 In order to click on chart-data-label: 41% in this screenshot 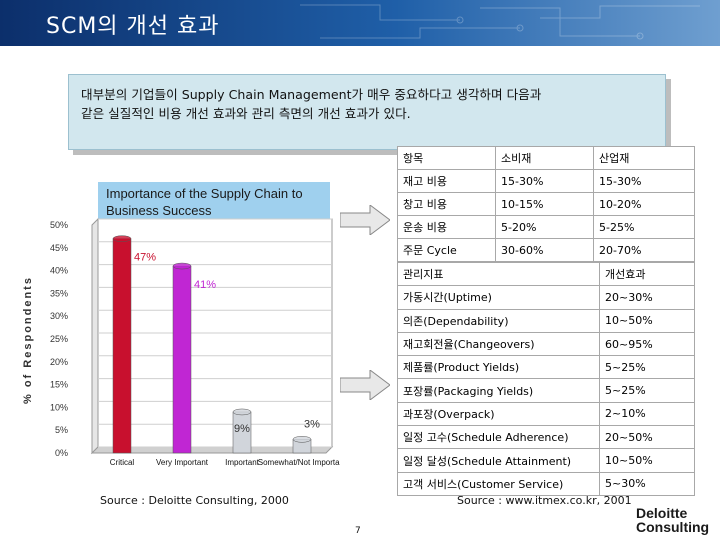, I will do `click(205, 285)`.